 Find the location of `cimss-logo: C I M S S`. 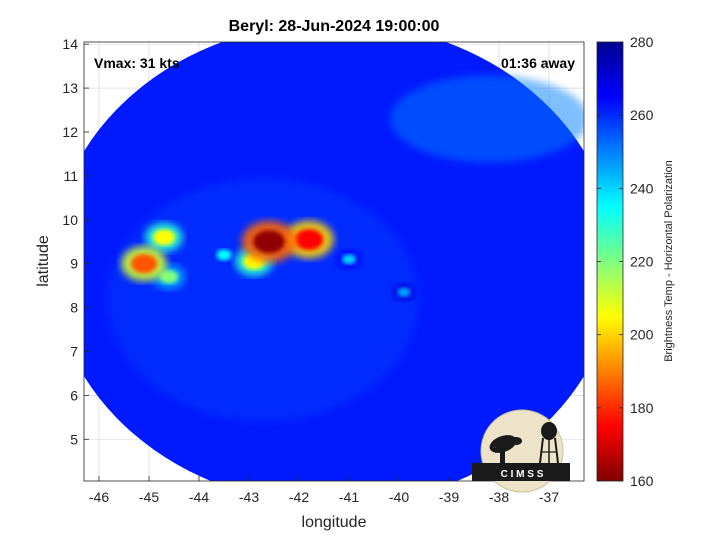

cimss-logo: C I M S S is located at coordinates (521, 451).